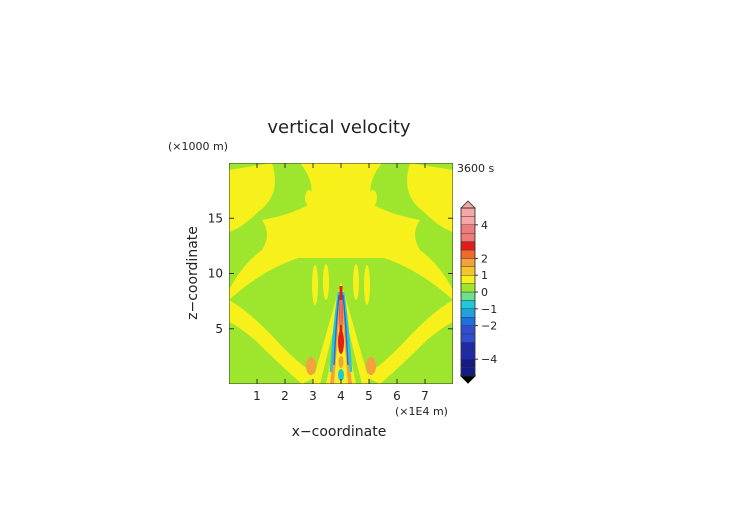 The height and width of the screenshot is (532, 752). I want to click on small-yellow-blob-right, so click(373, 198).